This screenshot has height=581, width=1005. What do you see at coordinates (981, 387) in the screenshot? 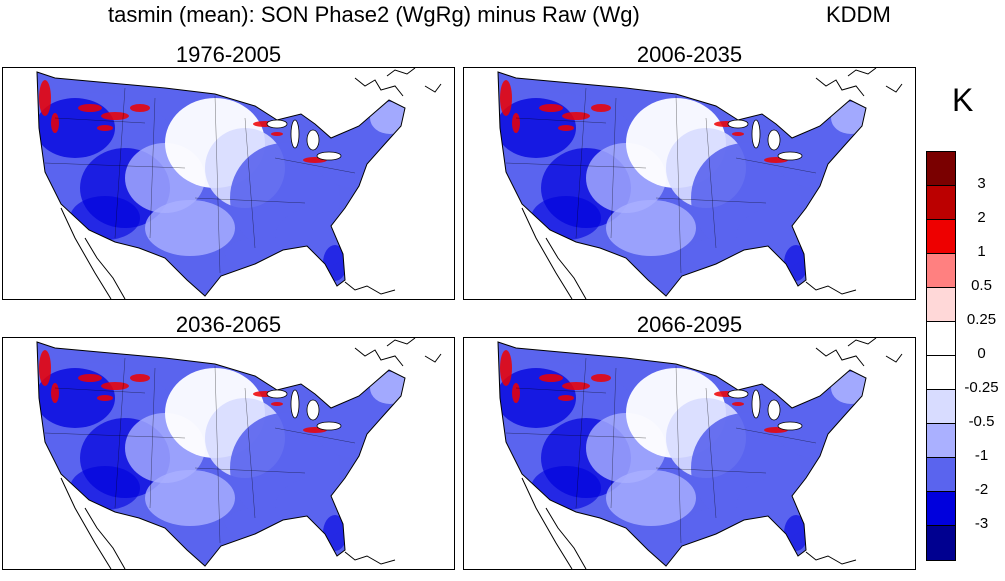
I see `colorbar-tick-label: -0.25` at bounding box center [981, 387].